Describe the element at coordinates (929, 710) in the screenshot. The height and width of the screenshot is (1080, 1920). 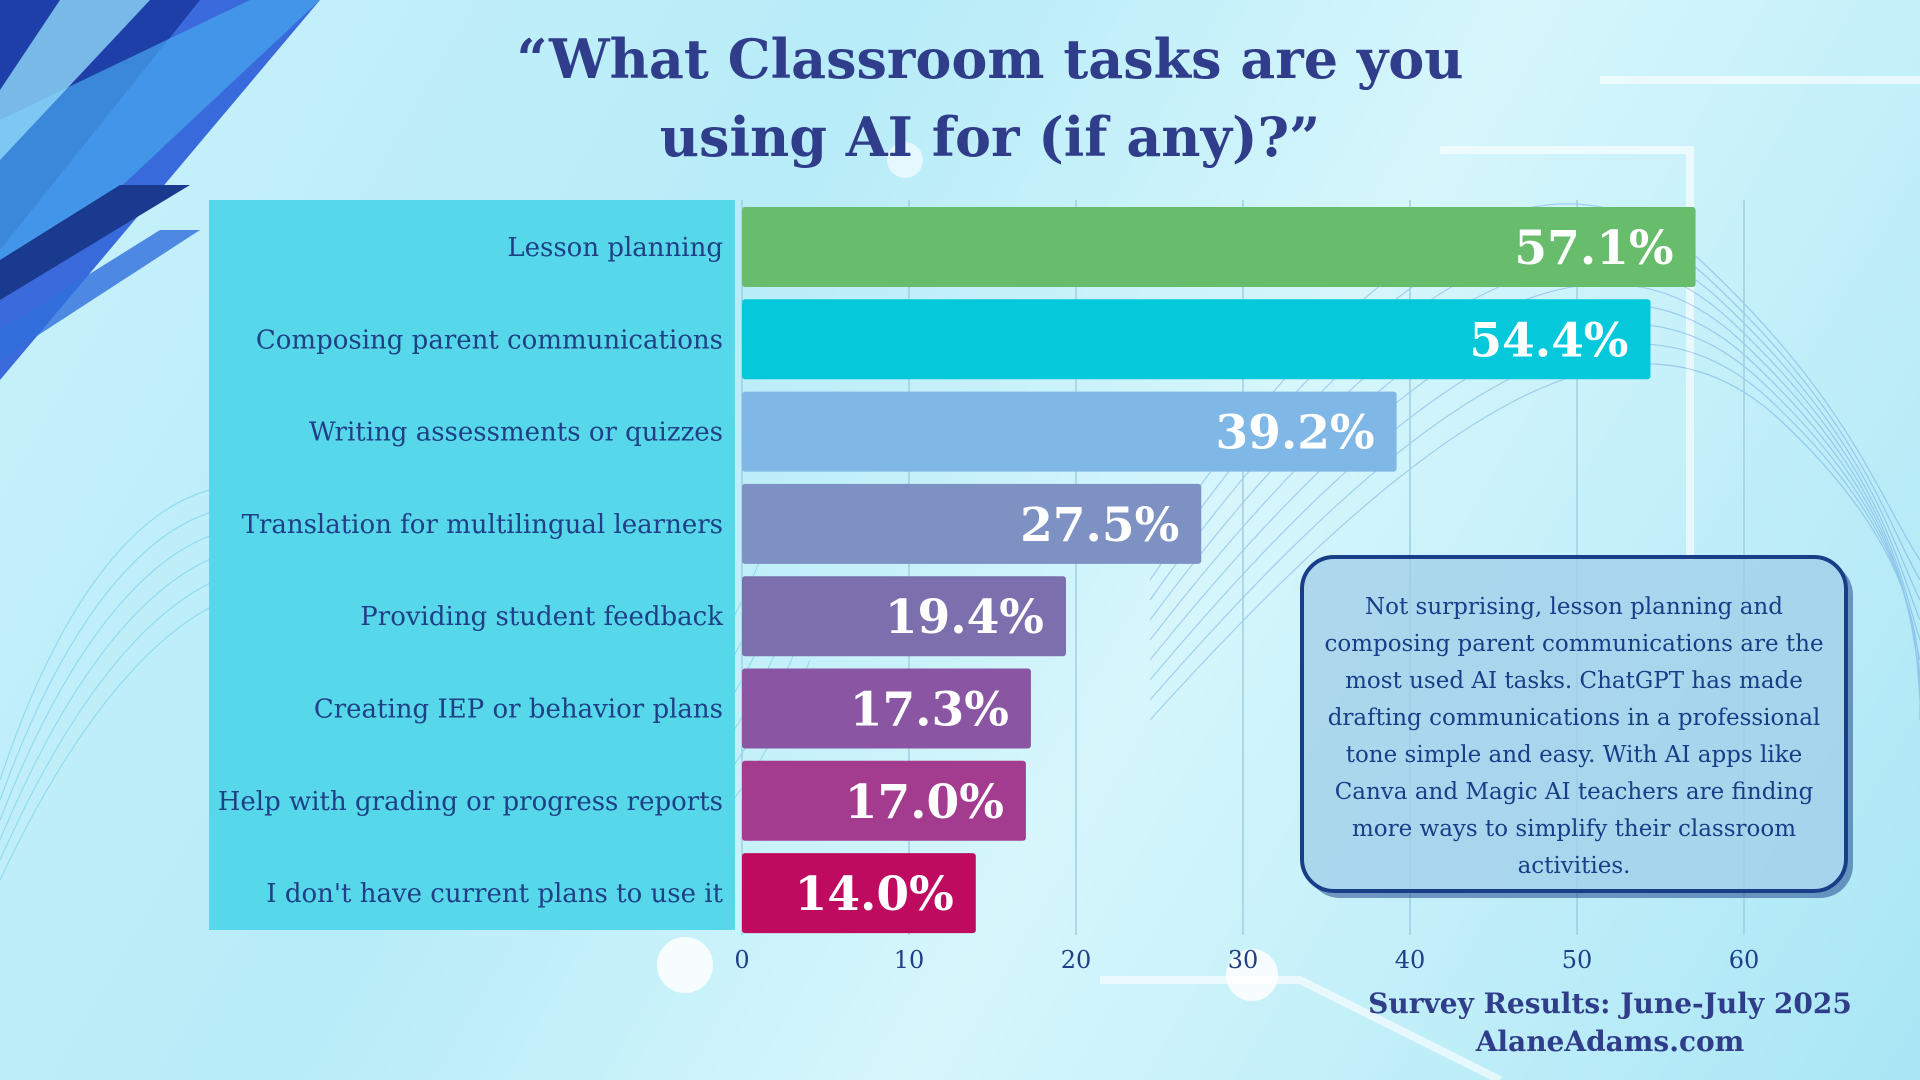
I see `value-label: 17.3%` at that location.